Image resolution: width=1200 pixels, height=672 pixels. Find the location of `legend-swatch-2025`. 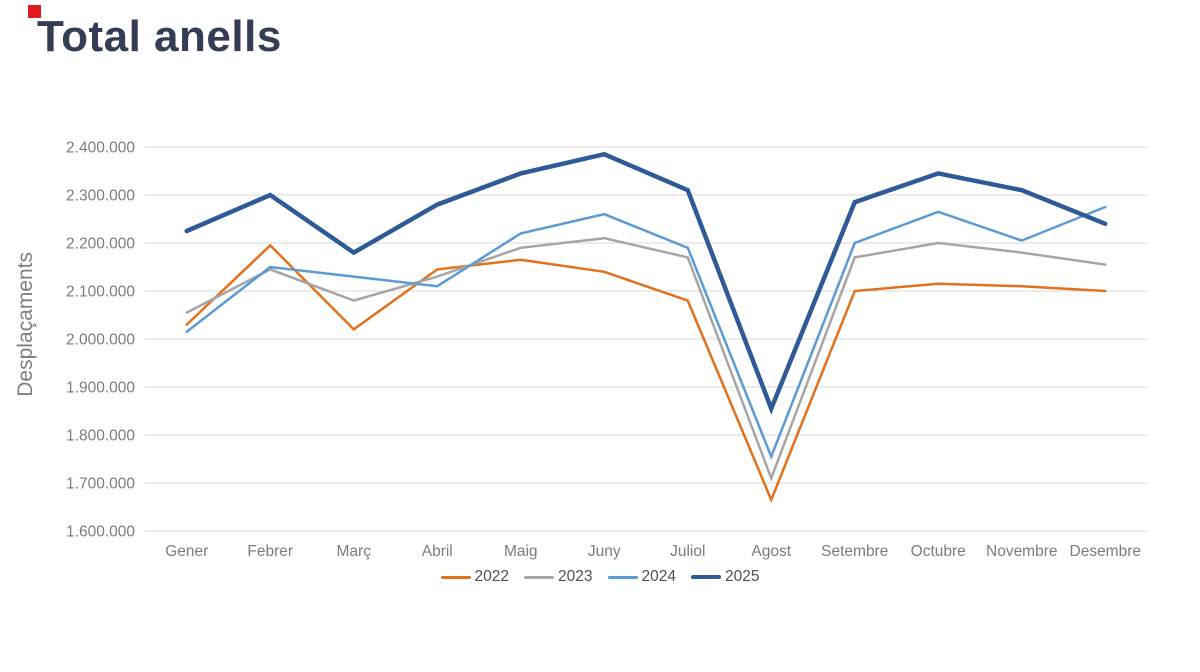

legend-swatch-2025 is located at coordinates (705, 577).